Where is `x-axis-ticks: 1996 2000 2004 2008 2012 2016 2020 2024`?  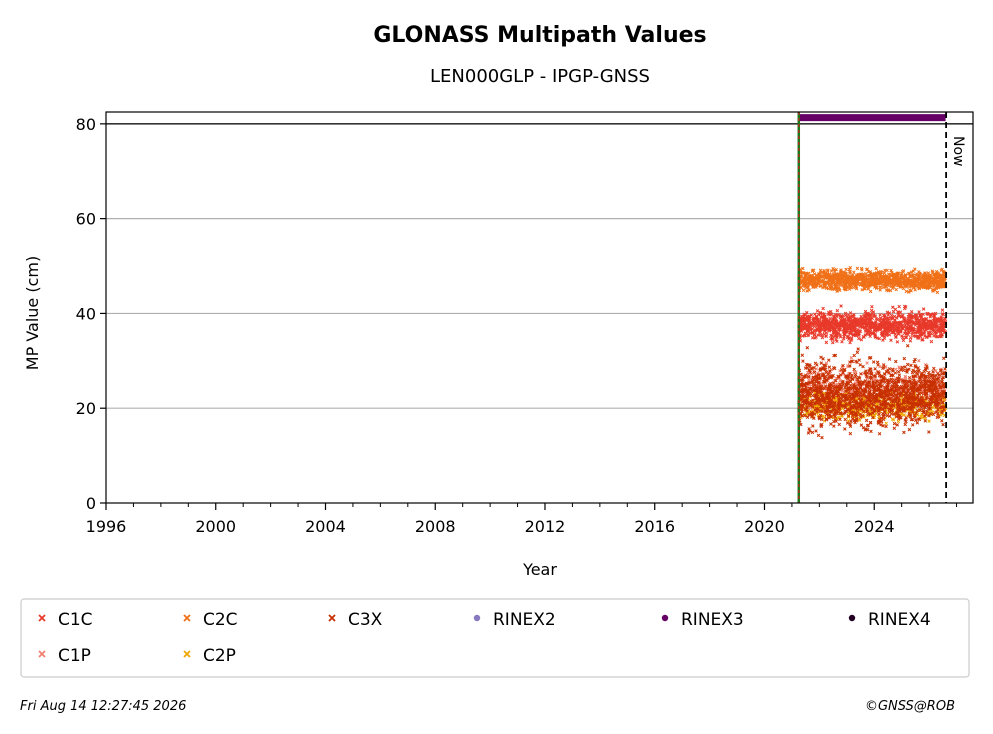
x-axis-ticks: 1996 2000 2004 2008 2012 2016 2020 2024 is located at coordinates (522, 519).